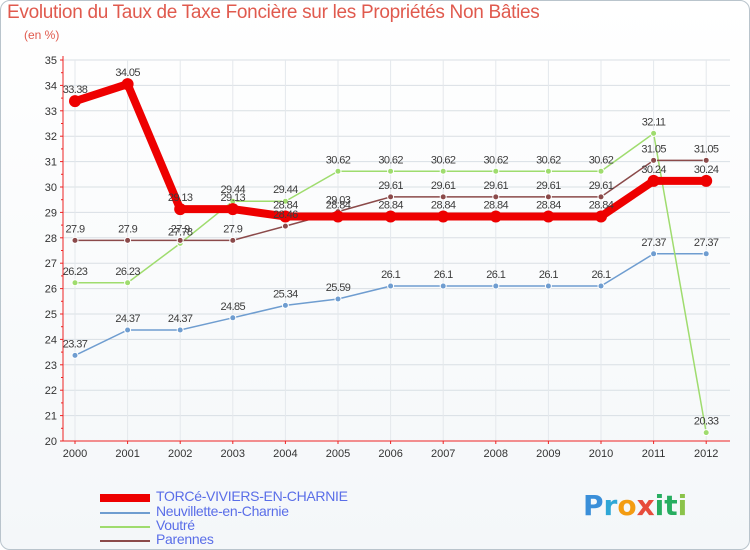 This screenshot has height=550, width=750. Describe the element at coordinates (51, 290) in the screenshot. I see `y-tick-label: 26` at that location.